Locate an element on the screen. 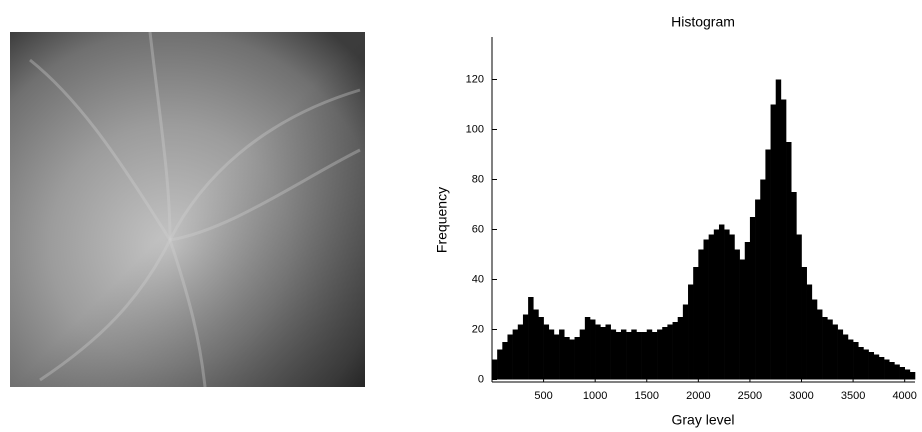 The image size is (922, 432). x-tick-label: 2500 is located at coordinates (750, 396).